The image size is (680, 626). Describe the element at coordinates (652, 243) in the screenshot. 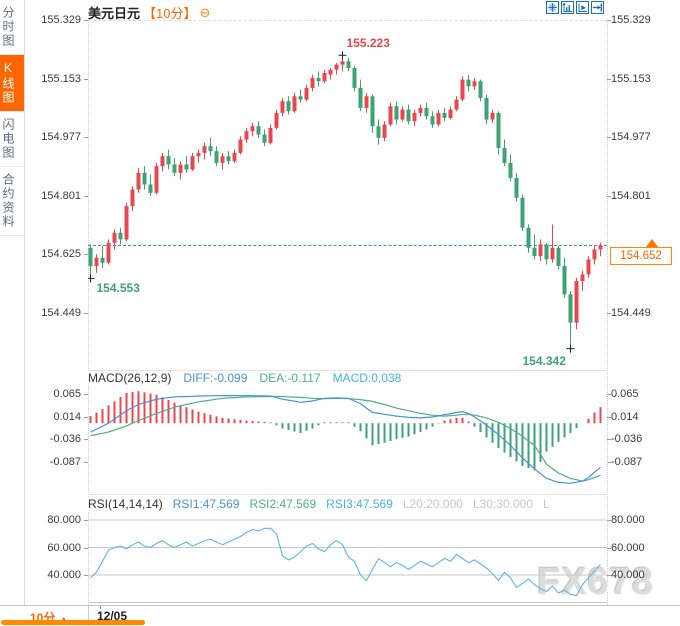

I see `price-up-arrow-icon` at that location.